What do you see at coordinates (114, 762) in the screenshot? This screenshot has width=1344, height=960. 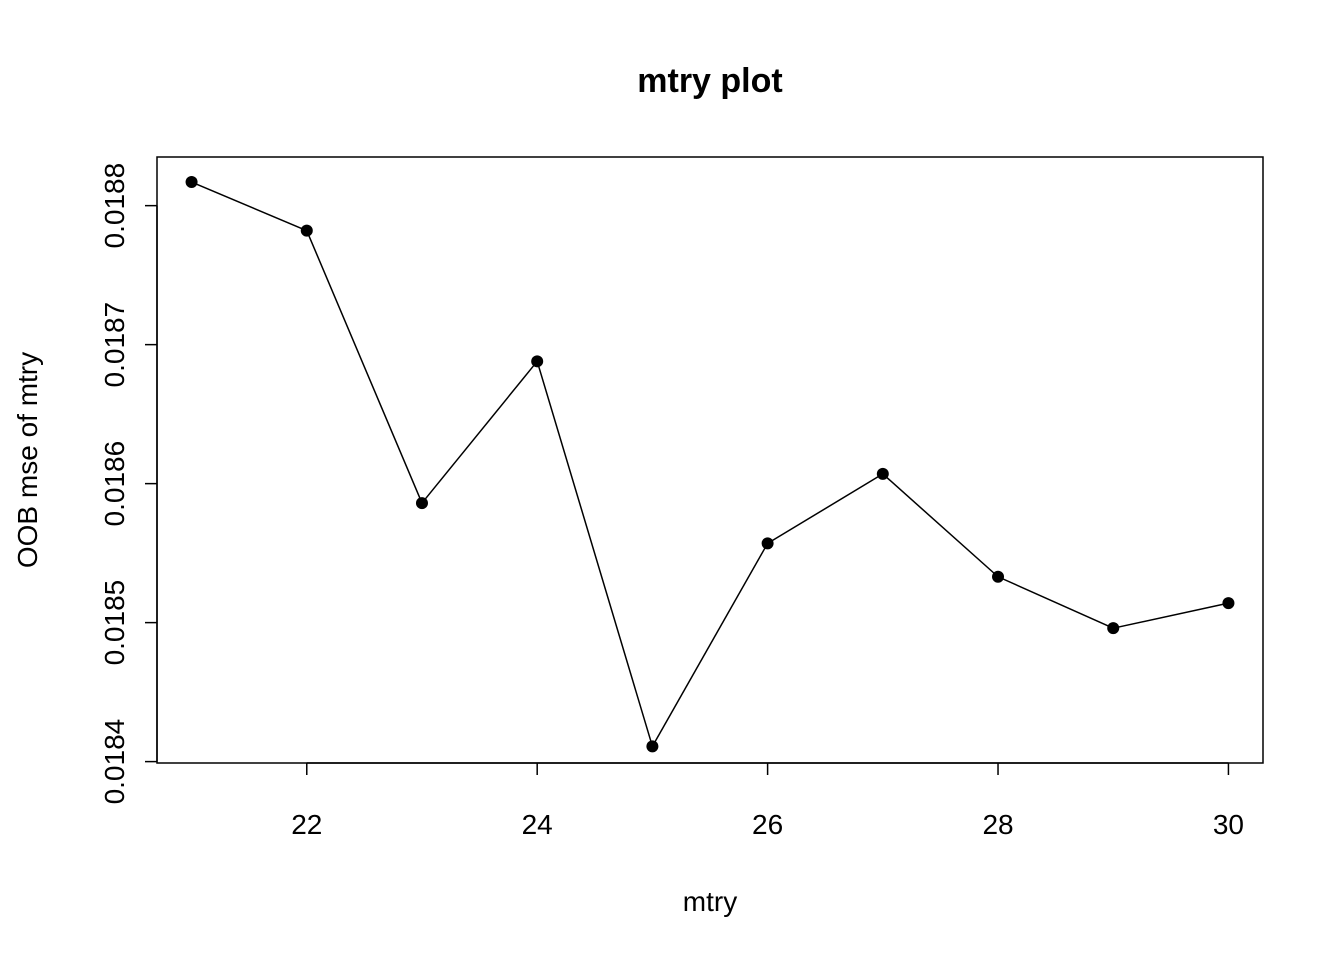 I see `y-tick-label: 0.0184` at bounding box center [114, 762].